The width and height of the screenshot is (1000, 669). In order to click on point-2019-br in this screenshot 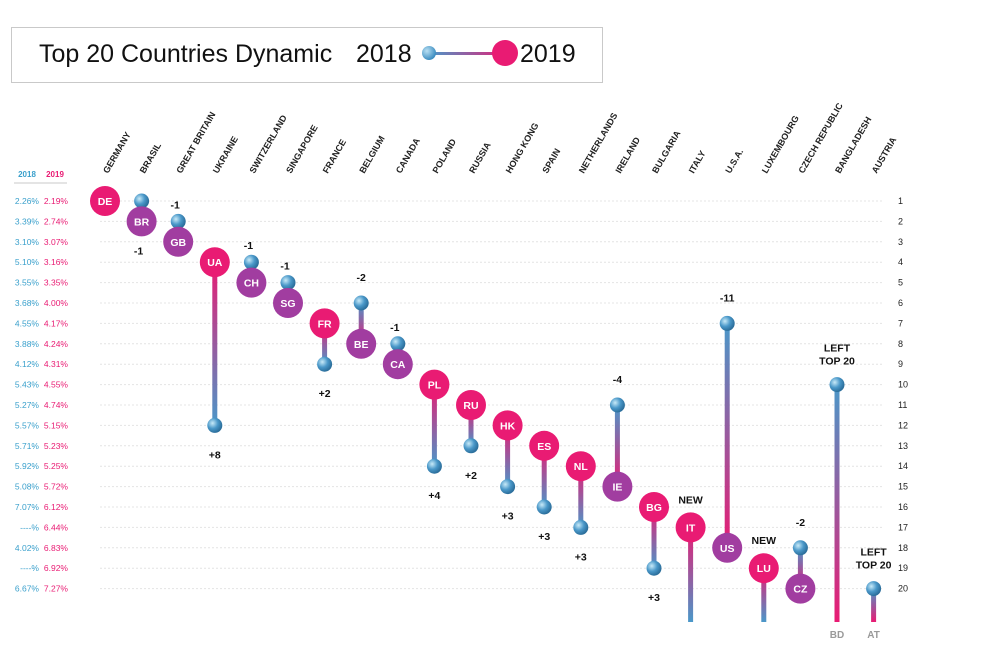, I will do `click(141, 221)`.